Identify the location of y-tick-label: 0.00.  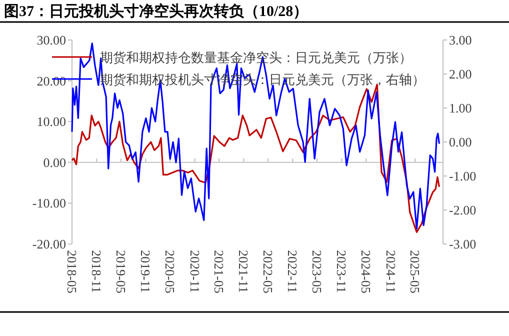
(54, 162).